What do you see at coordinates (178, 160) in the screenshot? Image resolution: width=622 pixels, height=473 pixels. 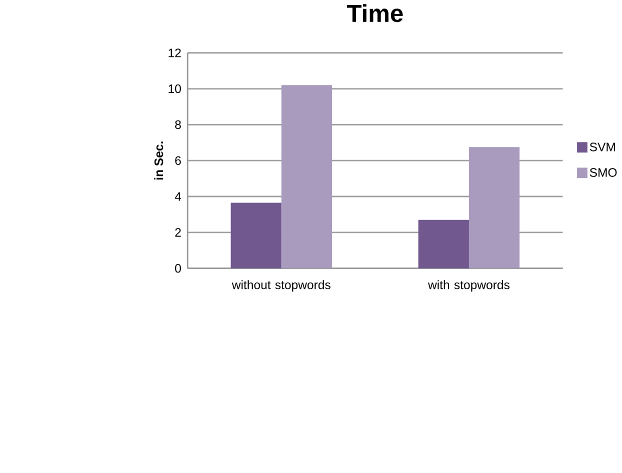 I see `y-tick-label: 6` at bounding box center [178, 160].